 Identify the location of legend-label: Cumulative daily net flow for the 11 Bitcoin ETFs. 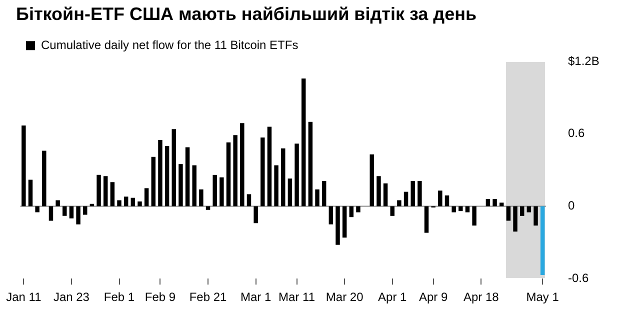
(169, 45).